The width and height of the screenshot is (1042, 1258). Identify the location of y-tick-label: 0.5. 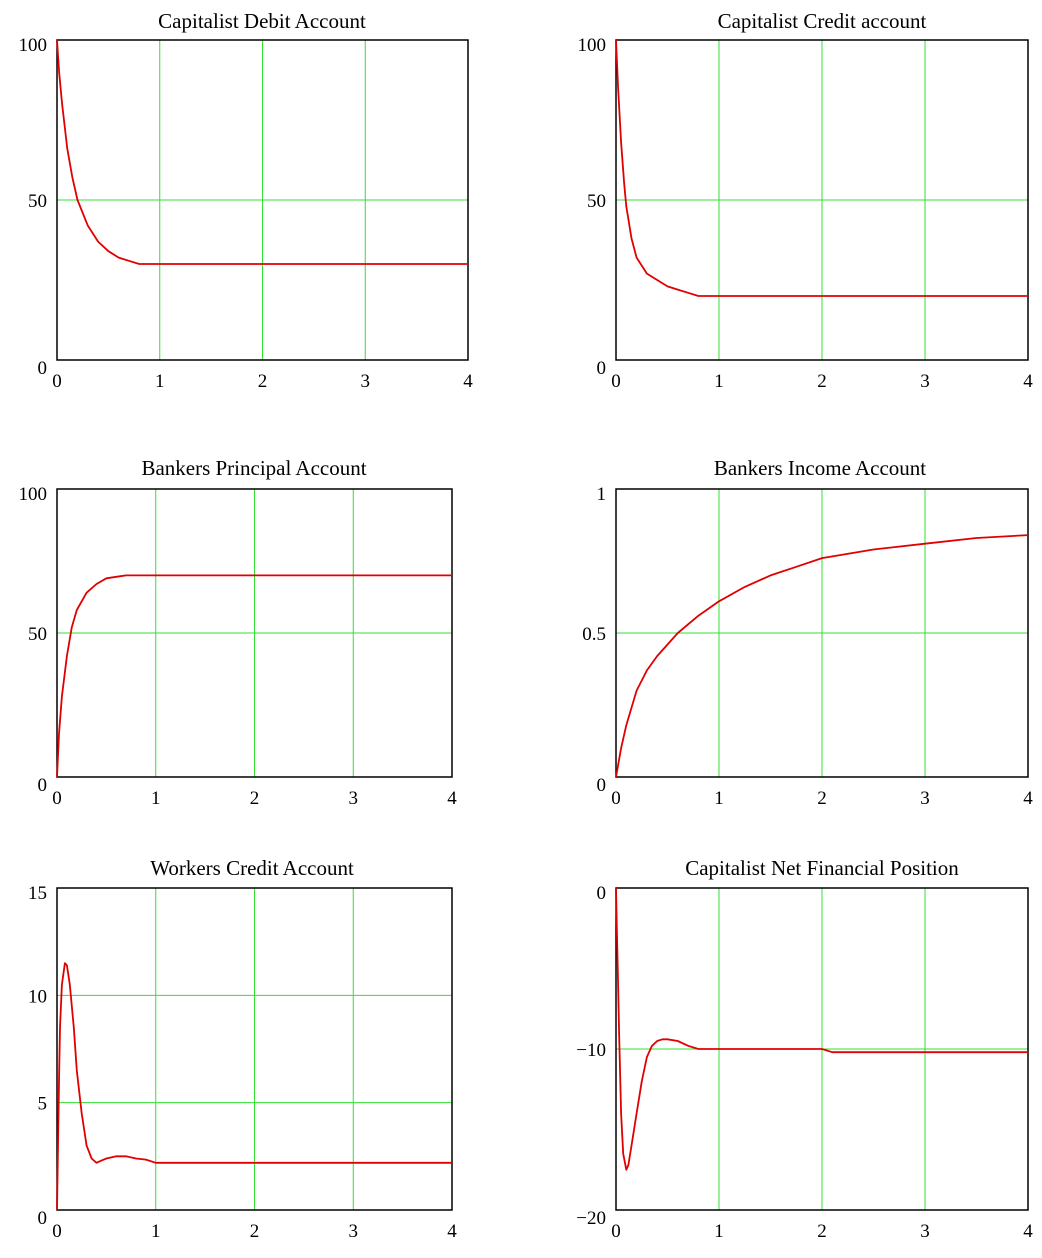
(594, 634).